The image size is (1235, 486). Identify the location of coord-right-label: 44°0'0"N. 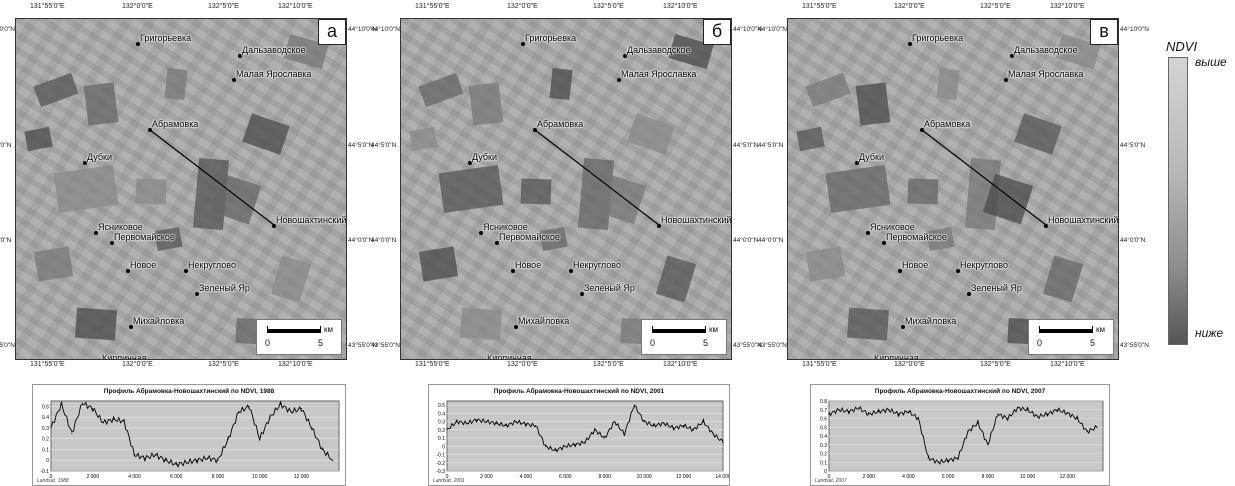
(746, 240).